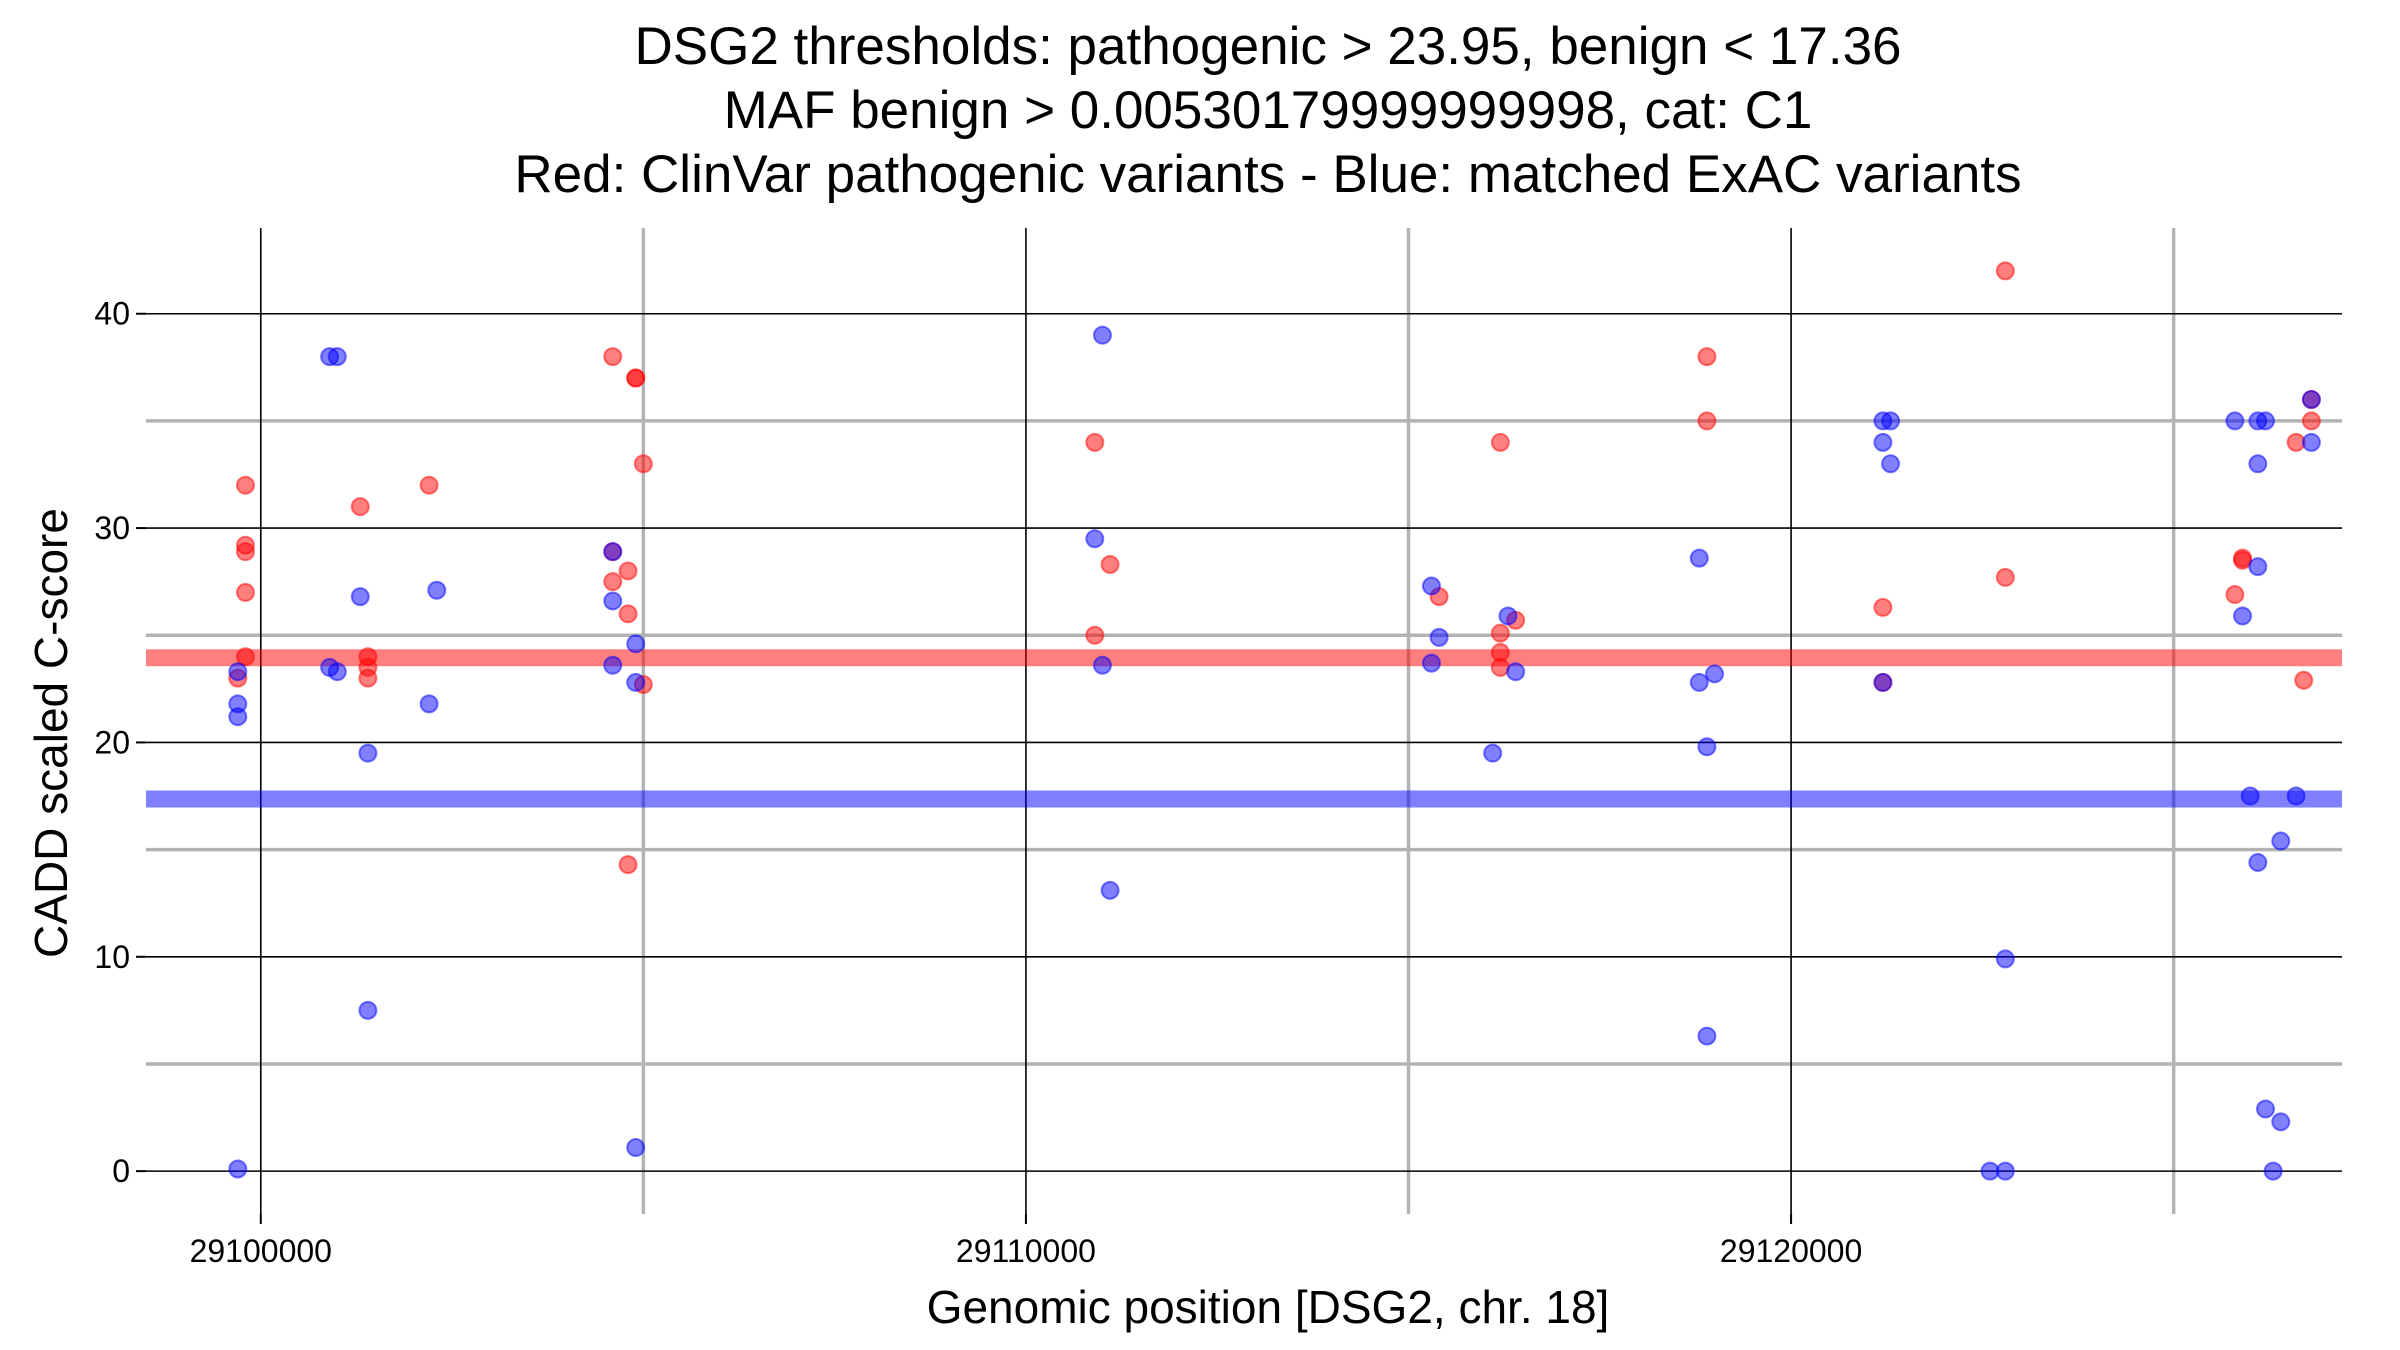  What do you see at coordinates (112, 314) in the screenshot?
I see `y-tick-label: 40` at bounding box center [112, 314].